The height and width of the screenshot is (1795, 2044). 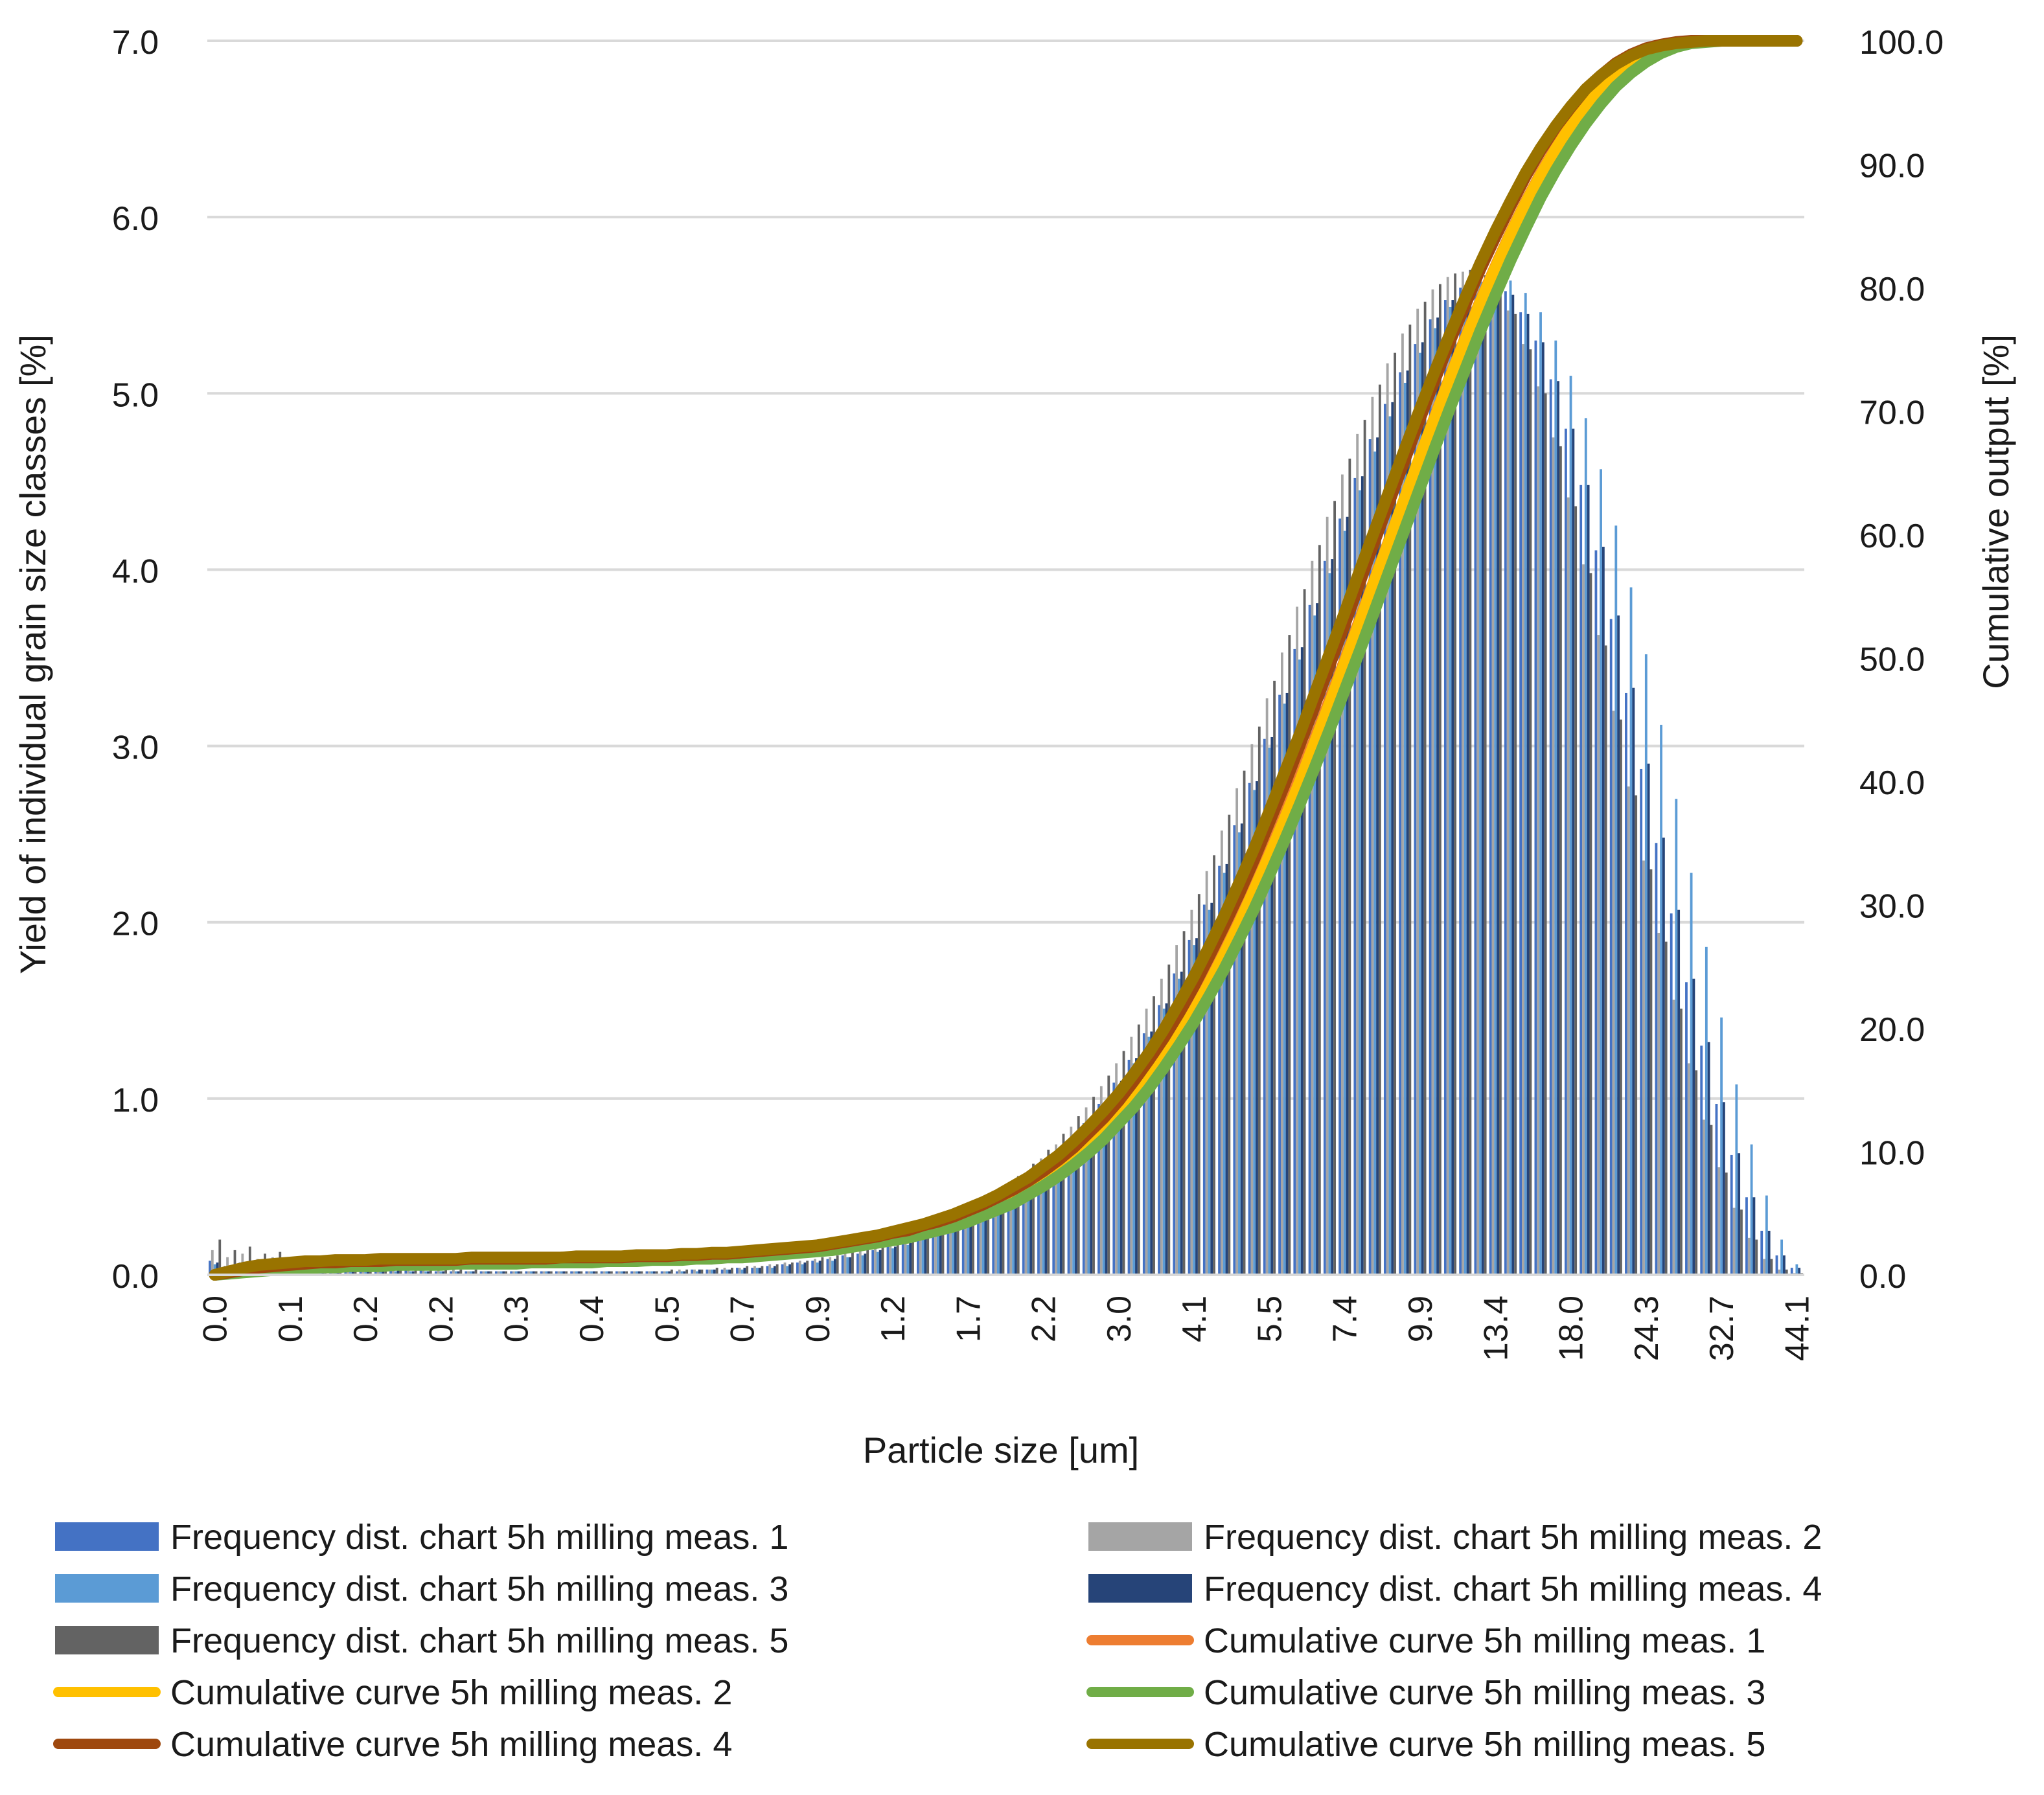 What do you see at coordinates (1892, 413) in the screenshot?
I see `y2-tick-label: 70.0` at bounding box center [1892, 413].